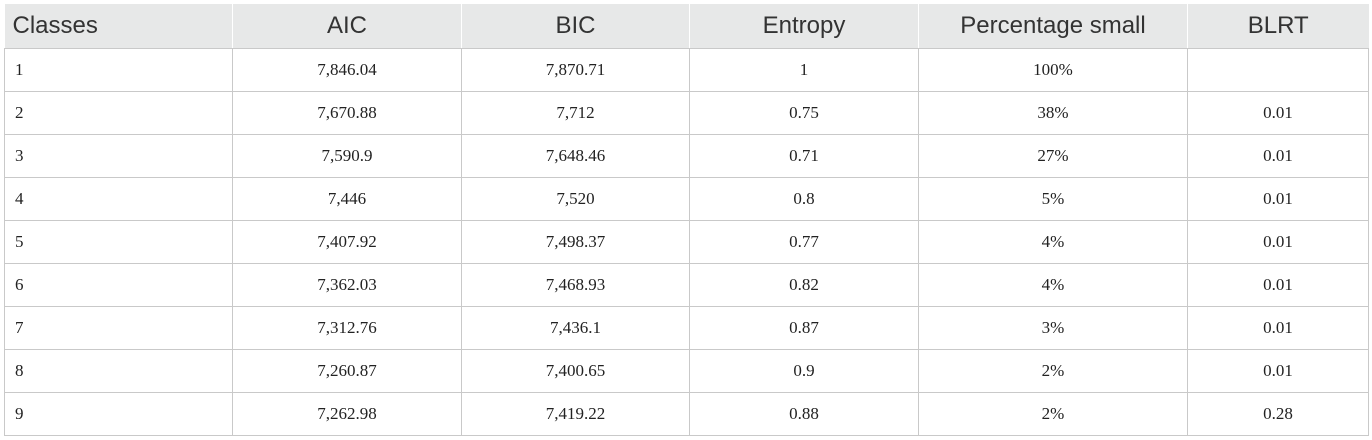 The image size is (1372, 440). Describe the element at coordinates (1053, 199) in the screenshot. I see `cell-percentage-small: 5%` at that location.